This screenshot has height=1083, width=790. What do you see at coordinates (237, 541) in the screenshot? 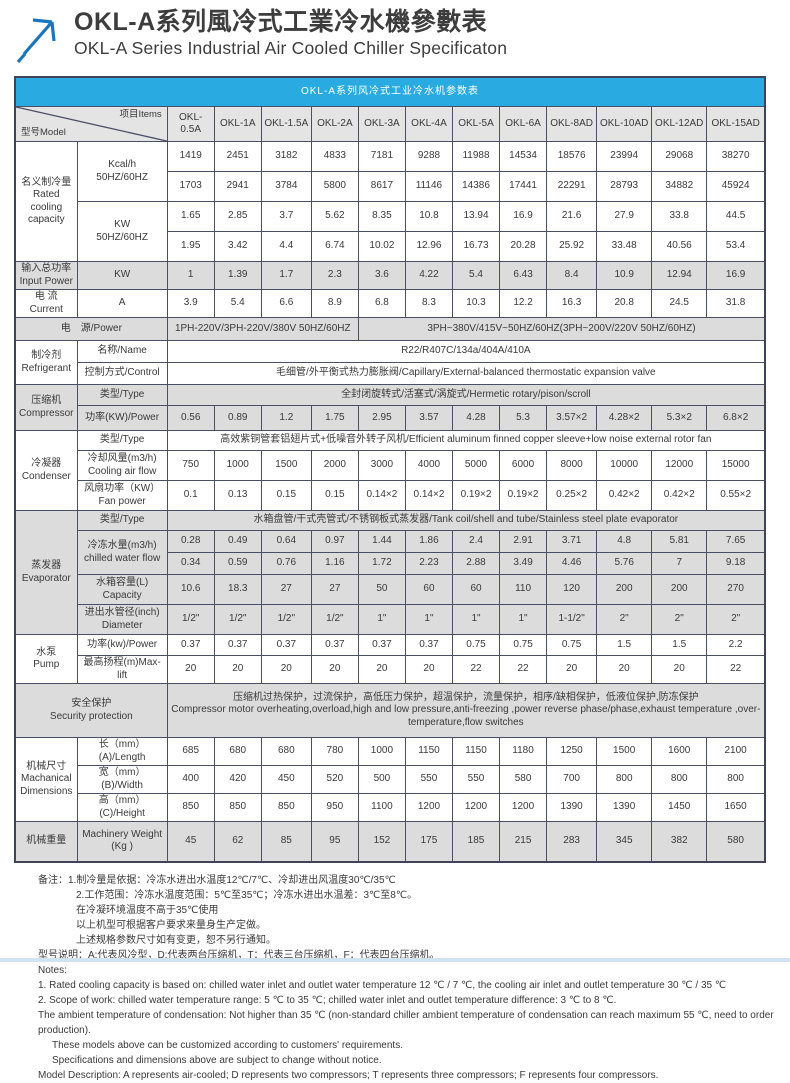
I see `value-cell: 0.49` at bounding box center [237, 541].